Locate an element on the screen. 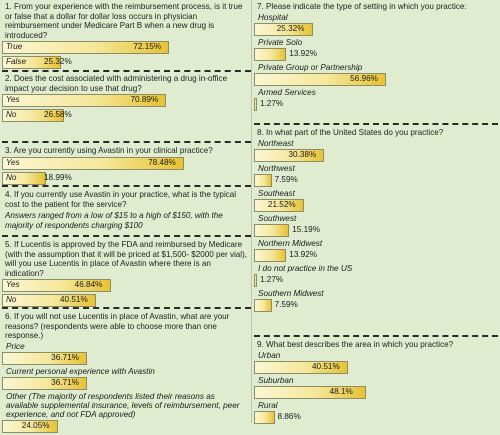  data-label: 46.84% is located at coordinates (88, 285).